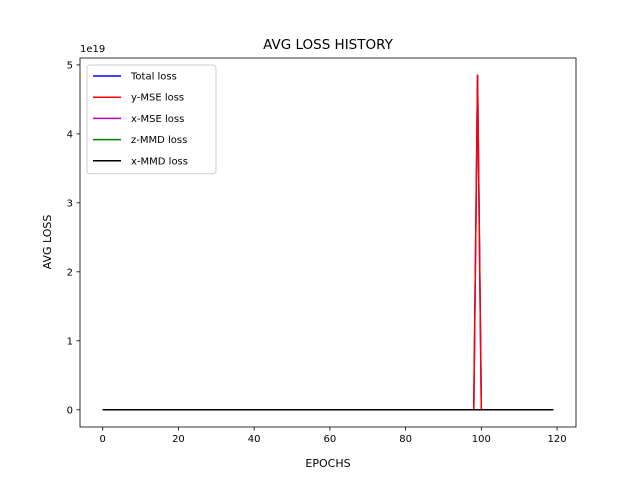 This screenshot has height=480, width=640. I want to click on y-tick-label: 3, so click(70, 203).